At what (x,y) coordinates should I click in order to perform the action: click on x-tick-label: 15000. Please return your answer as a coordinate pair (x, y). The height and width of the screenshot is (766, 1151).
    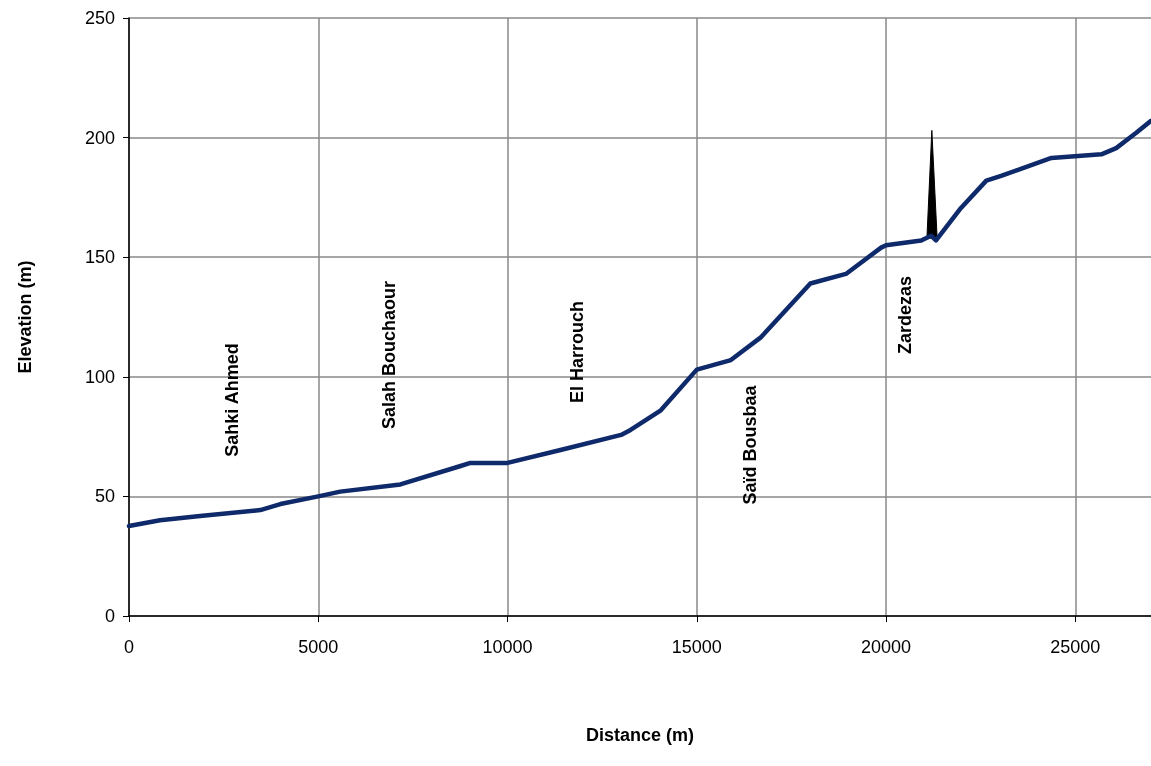
    Looking at the image, I should click on (696, 647).